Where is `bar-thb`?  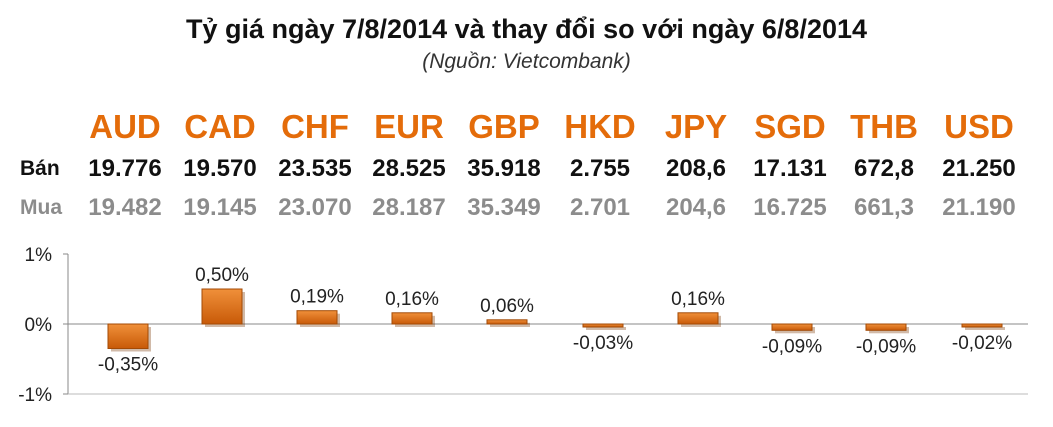 bar-thb is located at coordinates (886, 327).